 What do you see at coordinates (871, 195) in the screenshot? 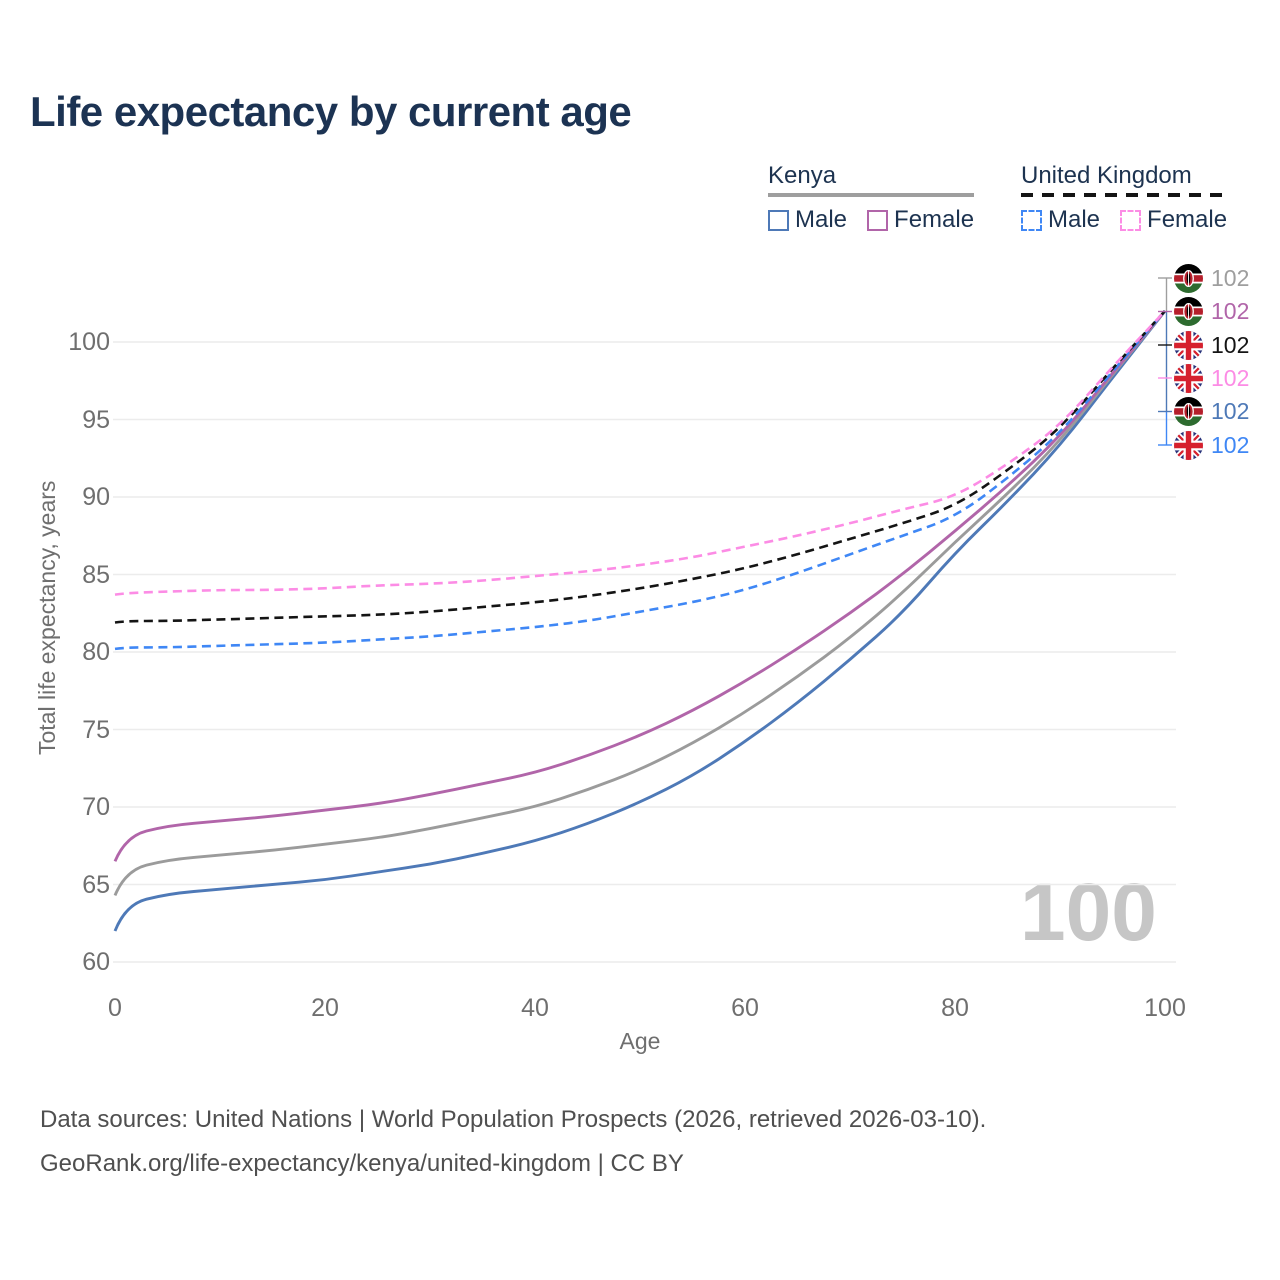
I see `legend-underline-kenya` at bounding box center [871, 195].